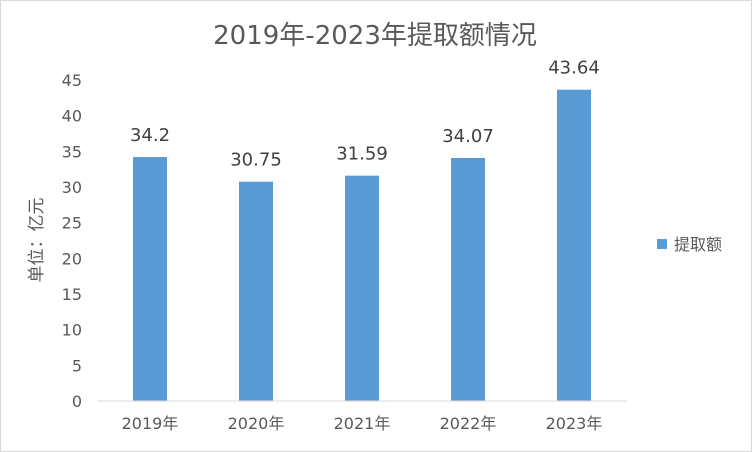 This screenshot has height=452, width=752. I want to click on data-label: 31.59, so click(362, 154).